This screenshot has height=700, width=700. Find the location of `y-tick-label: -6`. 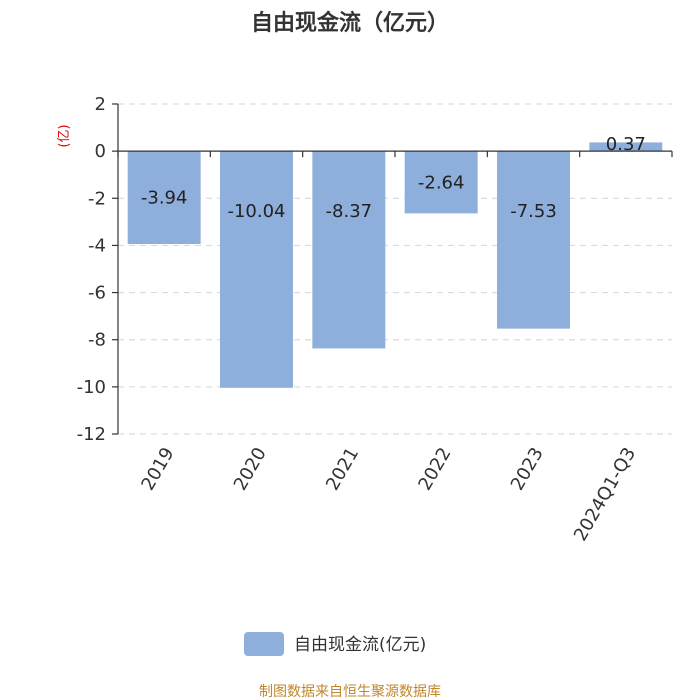

y-tick-label: -6 is located at coordinates (97, 293).